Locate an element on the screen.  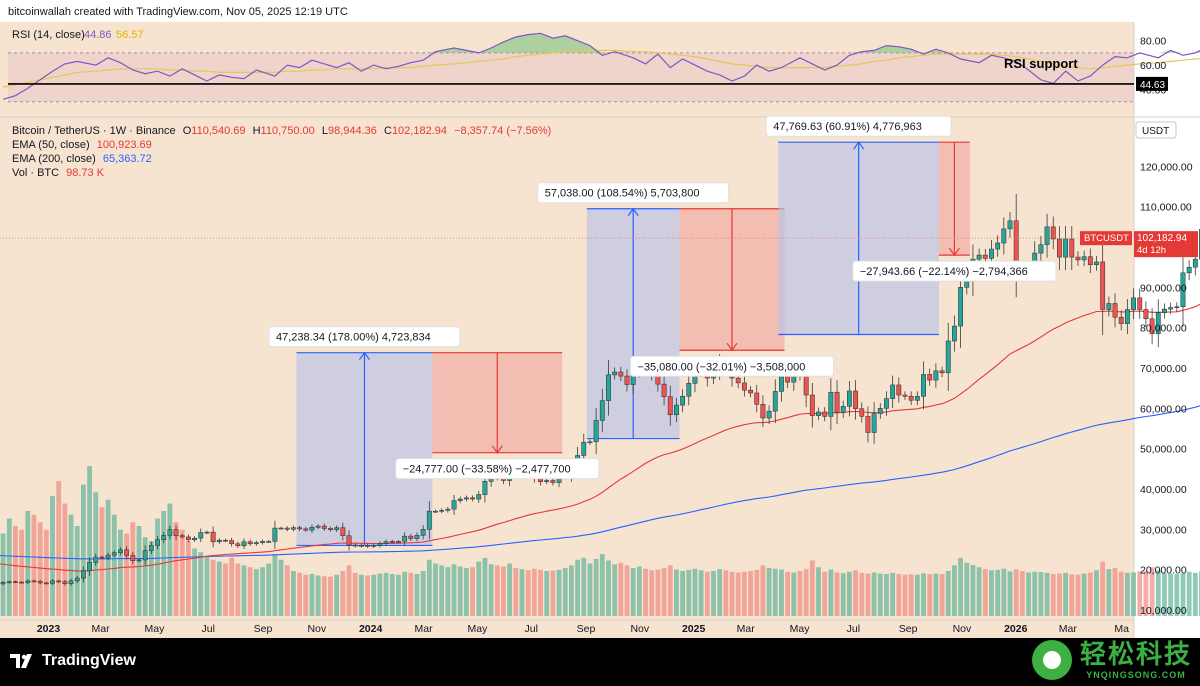
currency-badge is located at coordinates (1156, 130).